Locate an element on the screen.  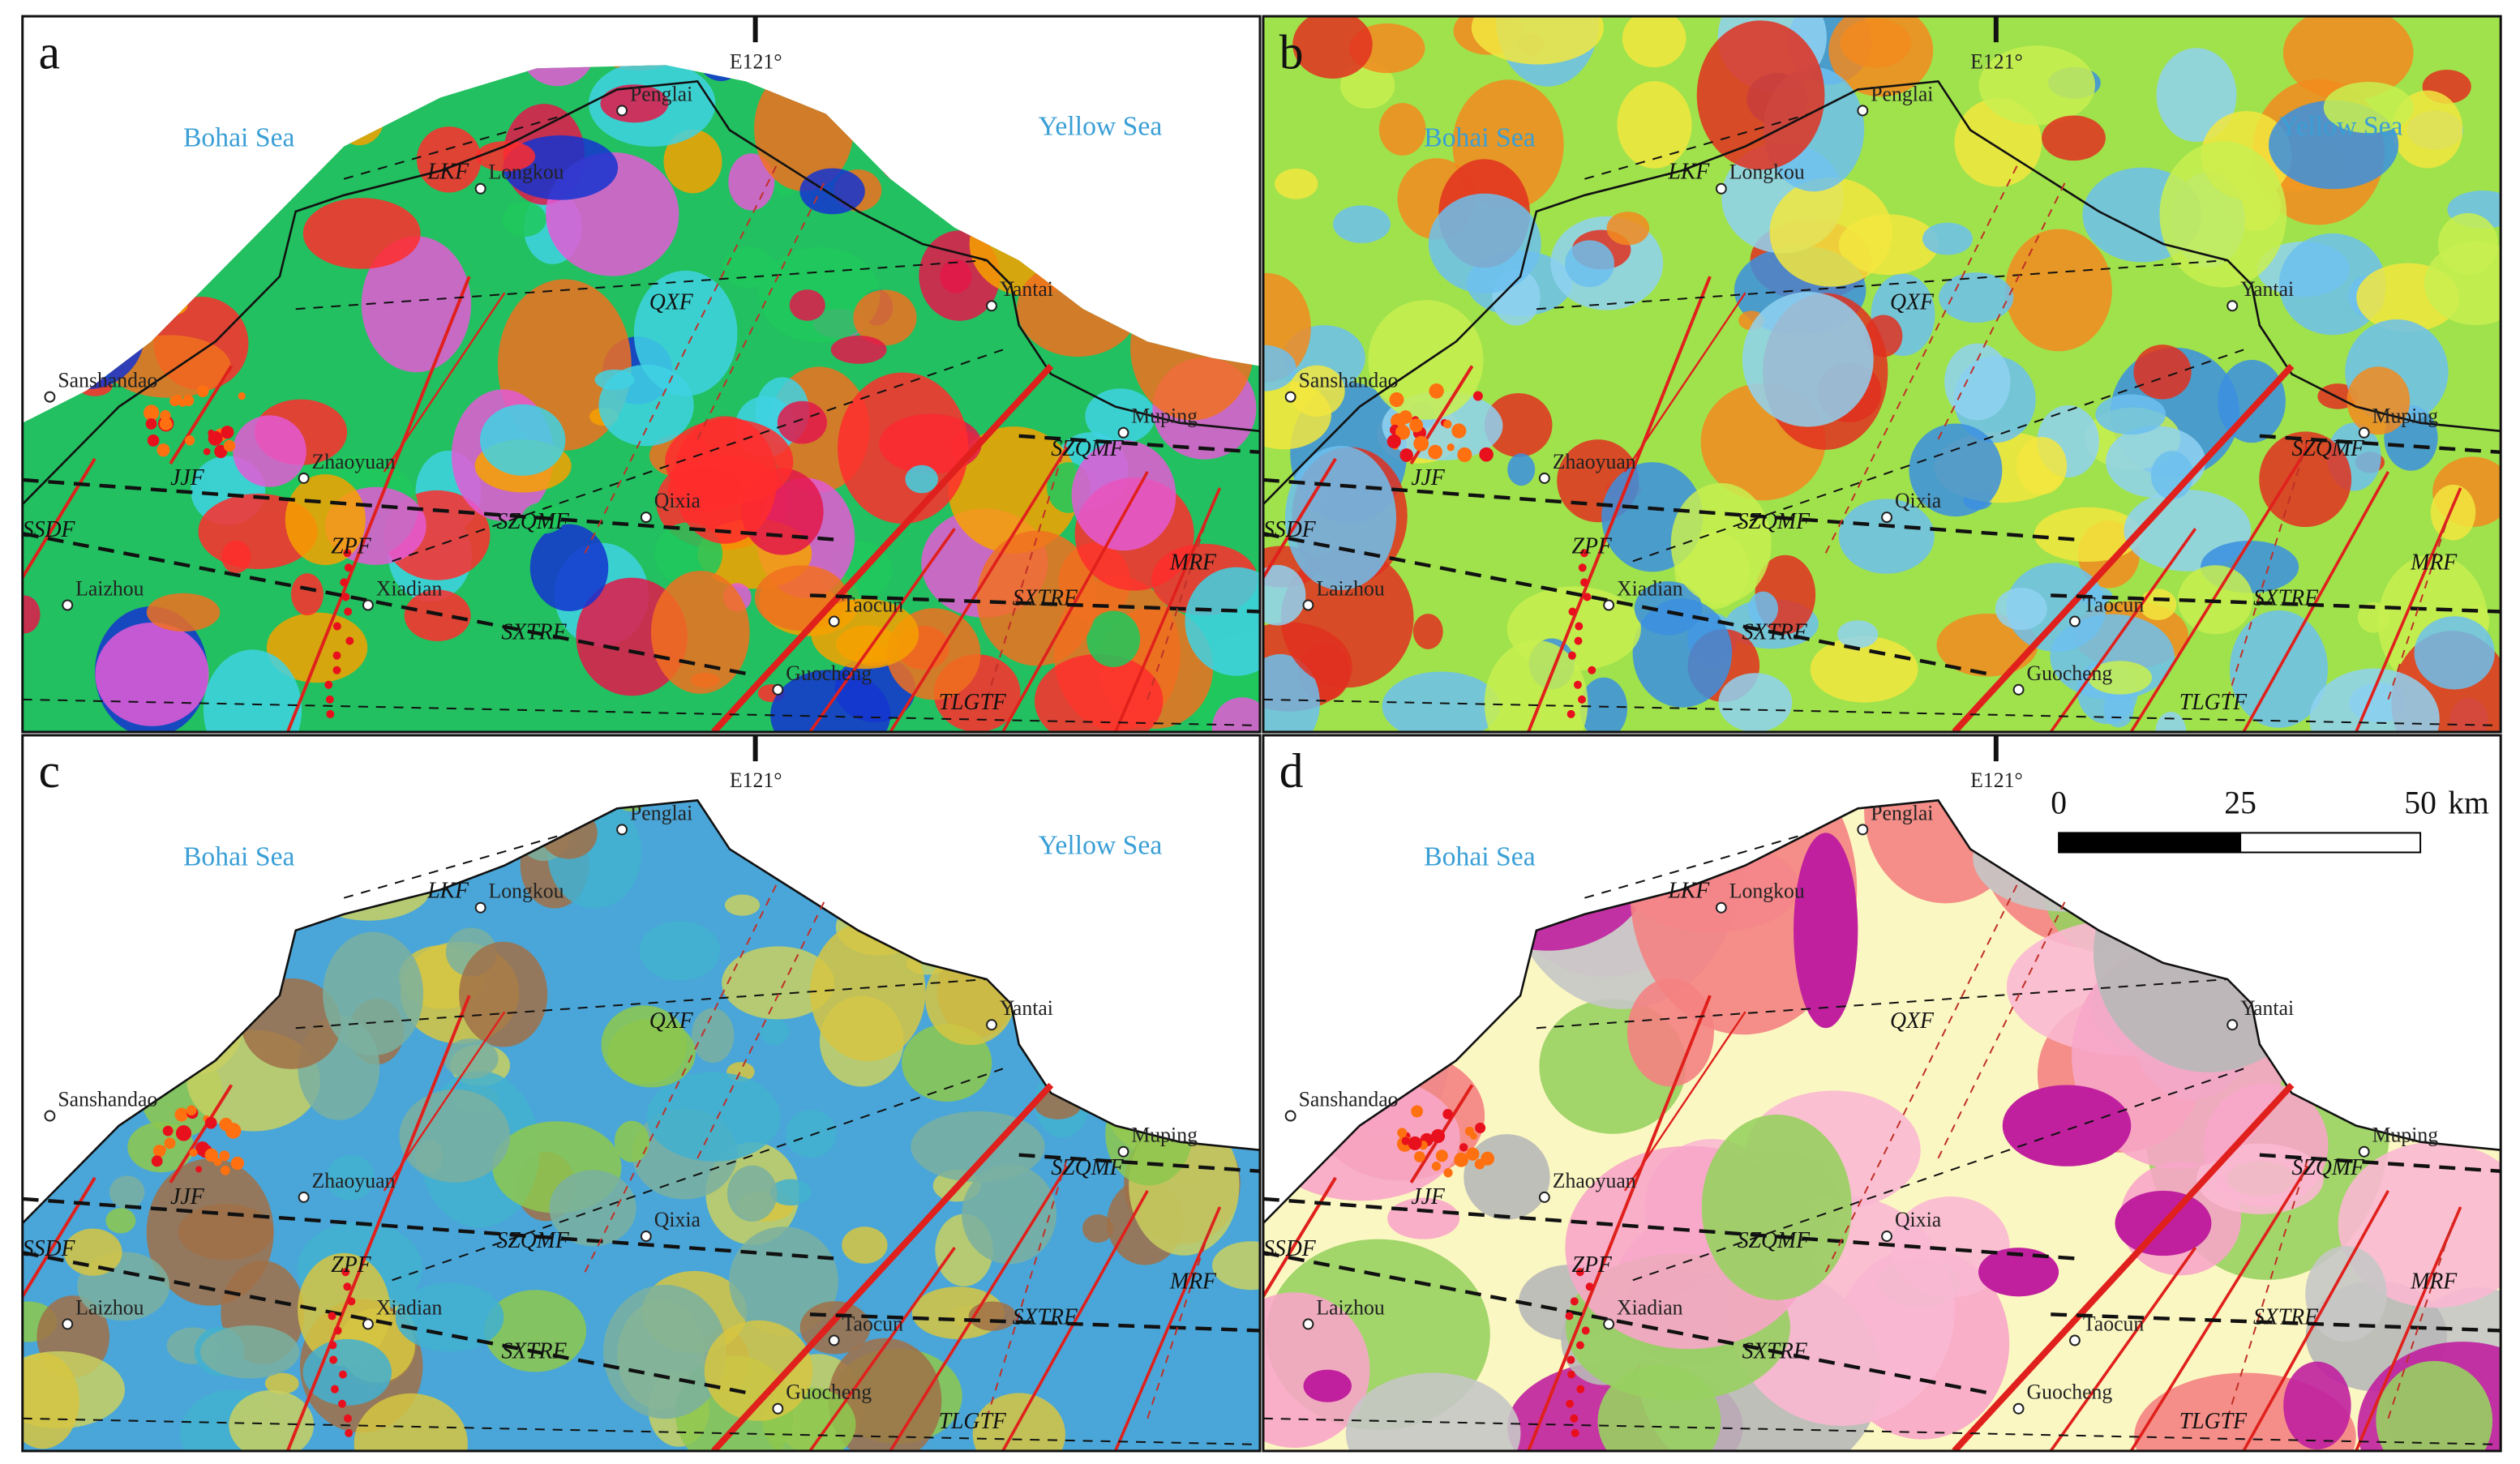
panel-letter: b is located at coordinates (1292, 52).